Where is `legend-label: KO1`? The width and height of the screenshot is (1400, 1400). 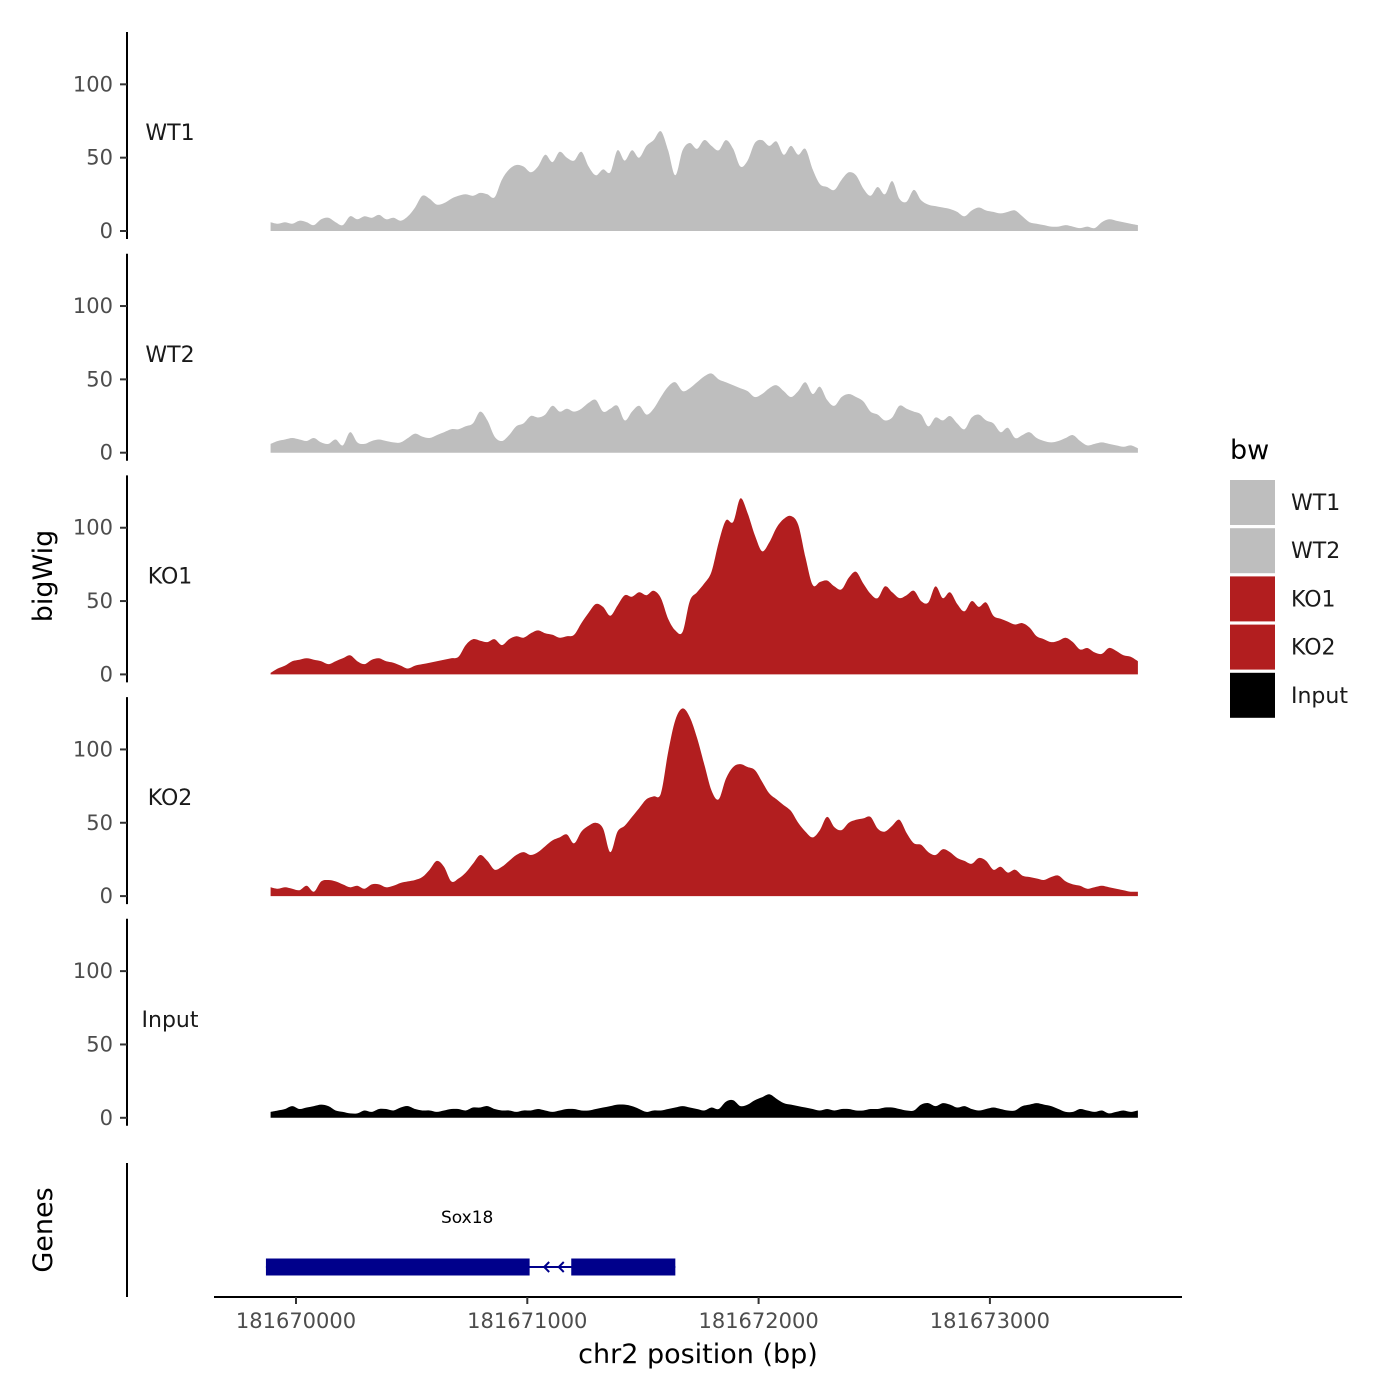
legend-label: KO1 is located at coordinates (1313, 599).